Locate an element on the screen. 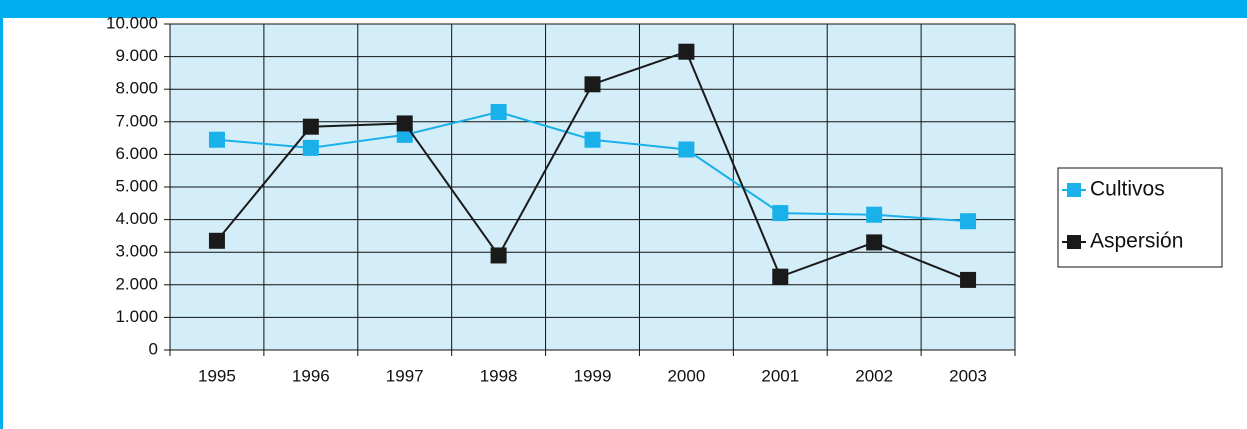 Image resolution: width=1247 pixels, height=429 pixels. x-tick-label: 2001 is located at coordinates (780, 375).